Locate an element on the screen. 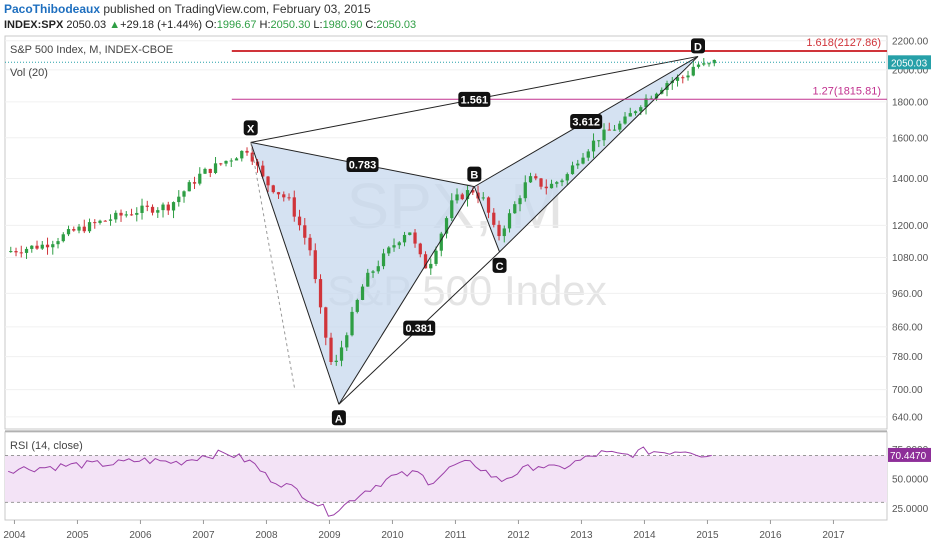 Image resolution: width=932 pixels, height=550 pixels. pattern-triangle-bcd is located at coordinates (586, 154).